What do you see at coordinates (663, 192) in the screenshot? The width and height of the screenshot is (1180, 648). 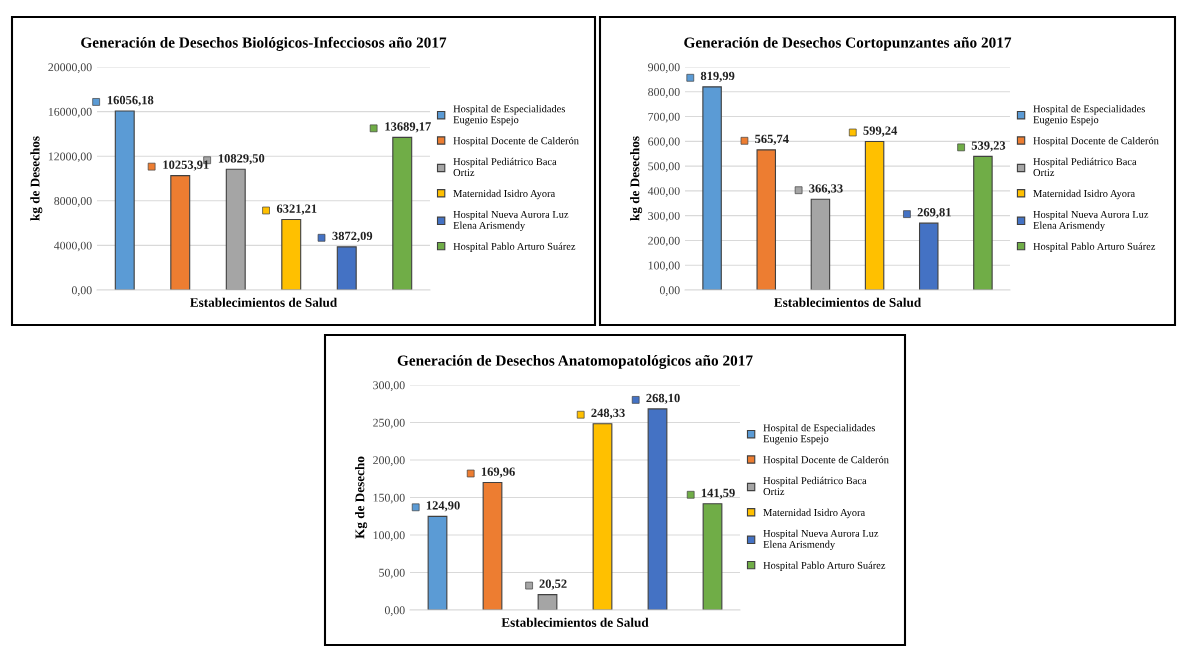 I see `y-tick-label: 400,00` at bounding box center [663, 192].